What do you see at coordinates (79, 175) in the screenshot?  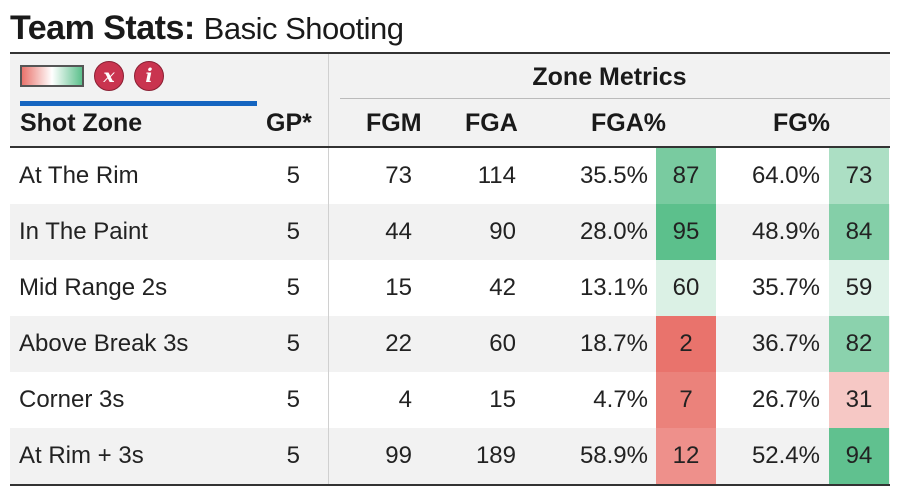 I see `shot-zone-cell: At The Rim` at bounding box center [79, 175].